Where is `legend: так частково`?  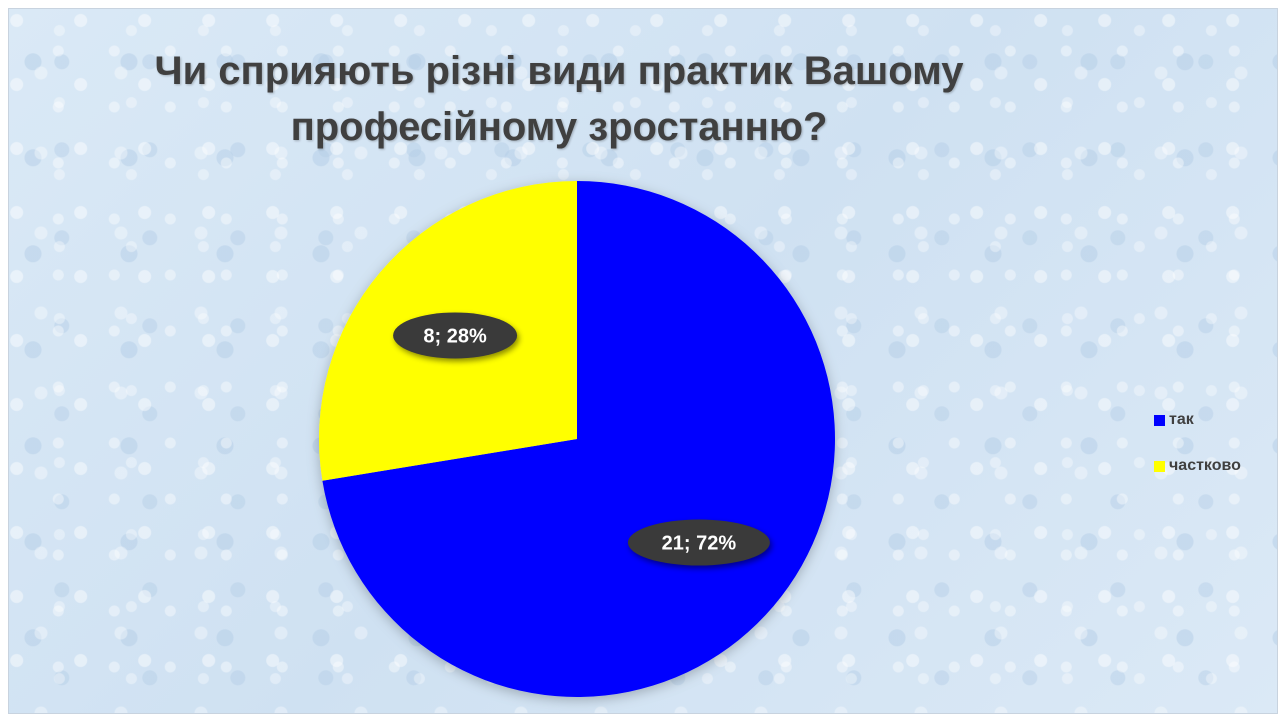 legend: так частково is located at coordinates (1197, 455).